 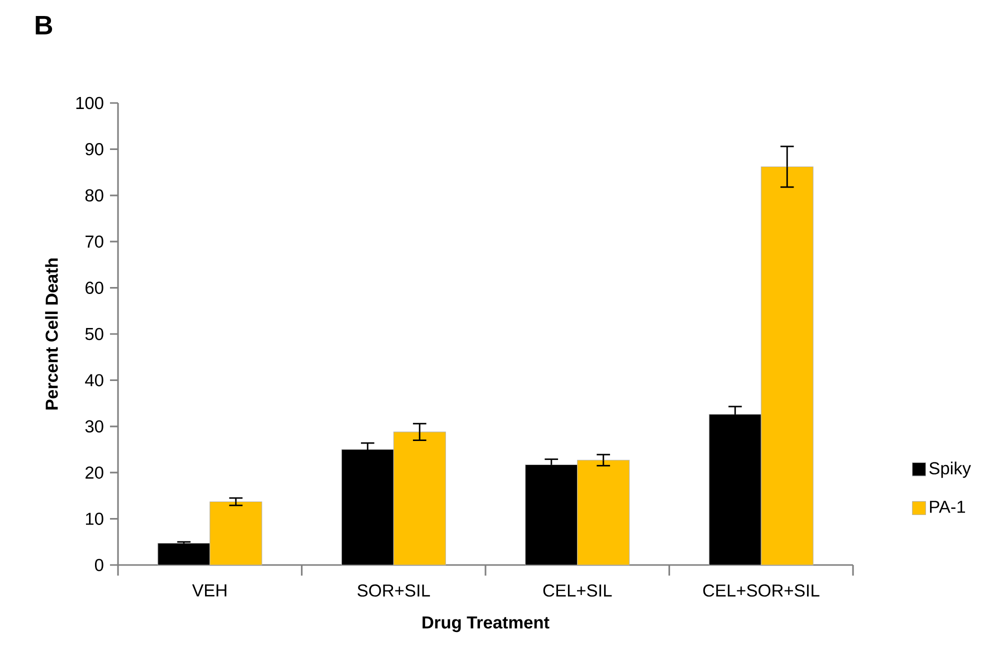 What do you see at coordinates (209, 590) in the screenshot?
I see `x-tick-label: VEH` at bounding box center [209, 590].